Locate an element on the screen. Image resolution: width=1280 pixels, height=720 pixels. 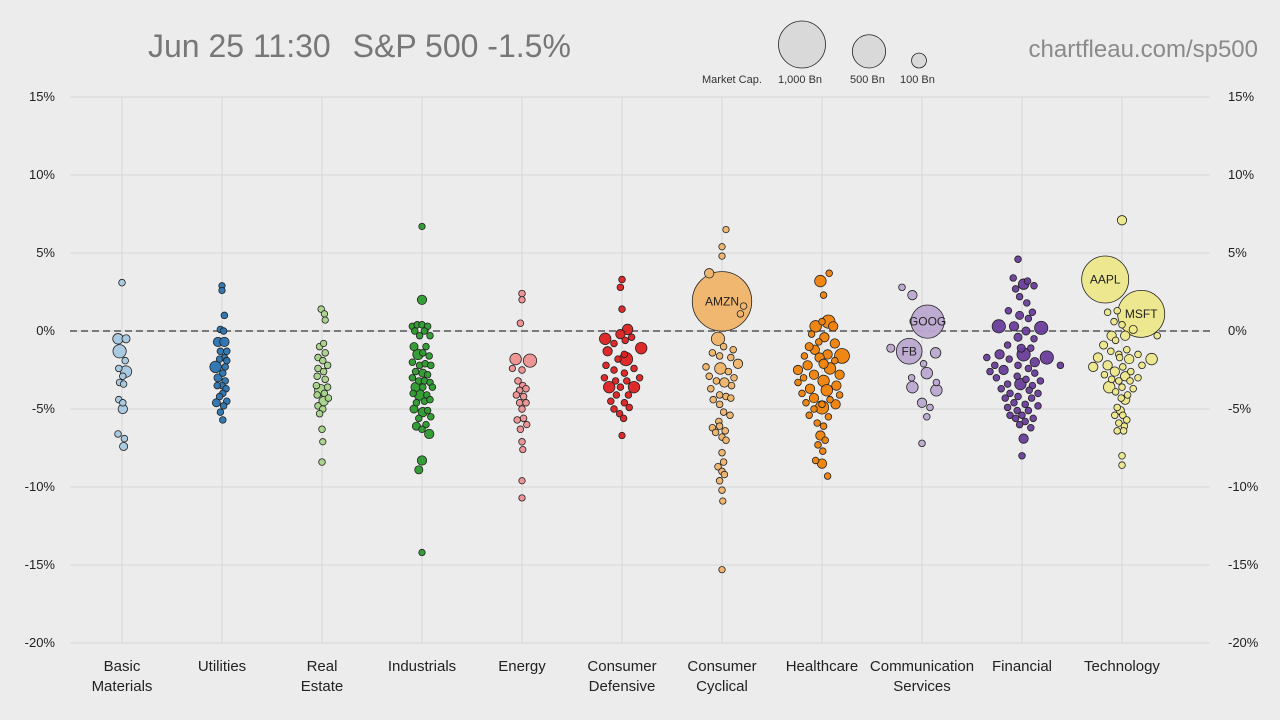
site-url: chartfleau.com/sp500 is located at coordinates (1143, 49).